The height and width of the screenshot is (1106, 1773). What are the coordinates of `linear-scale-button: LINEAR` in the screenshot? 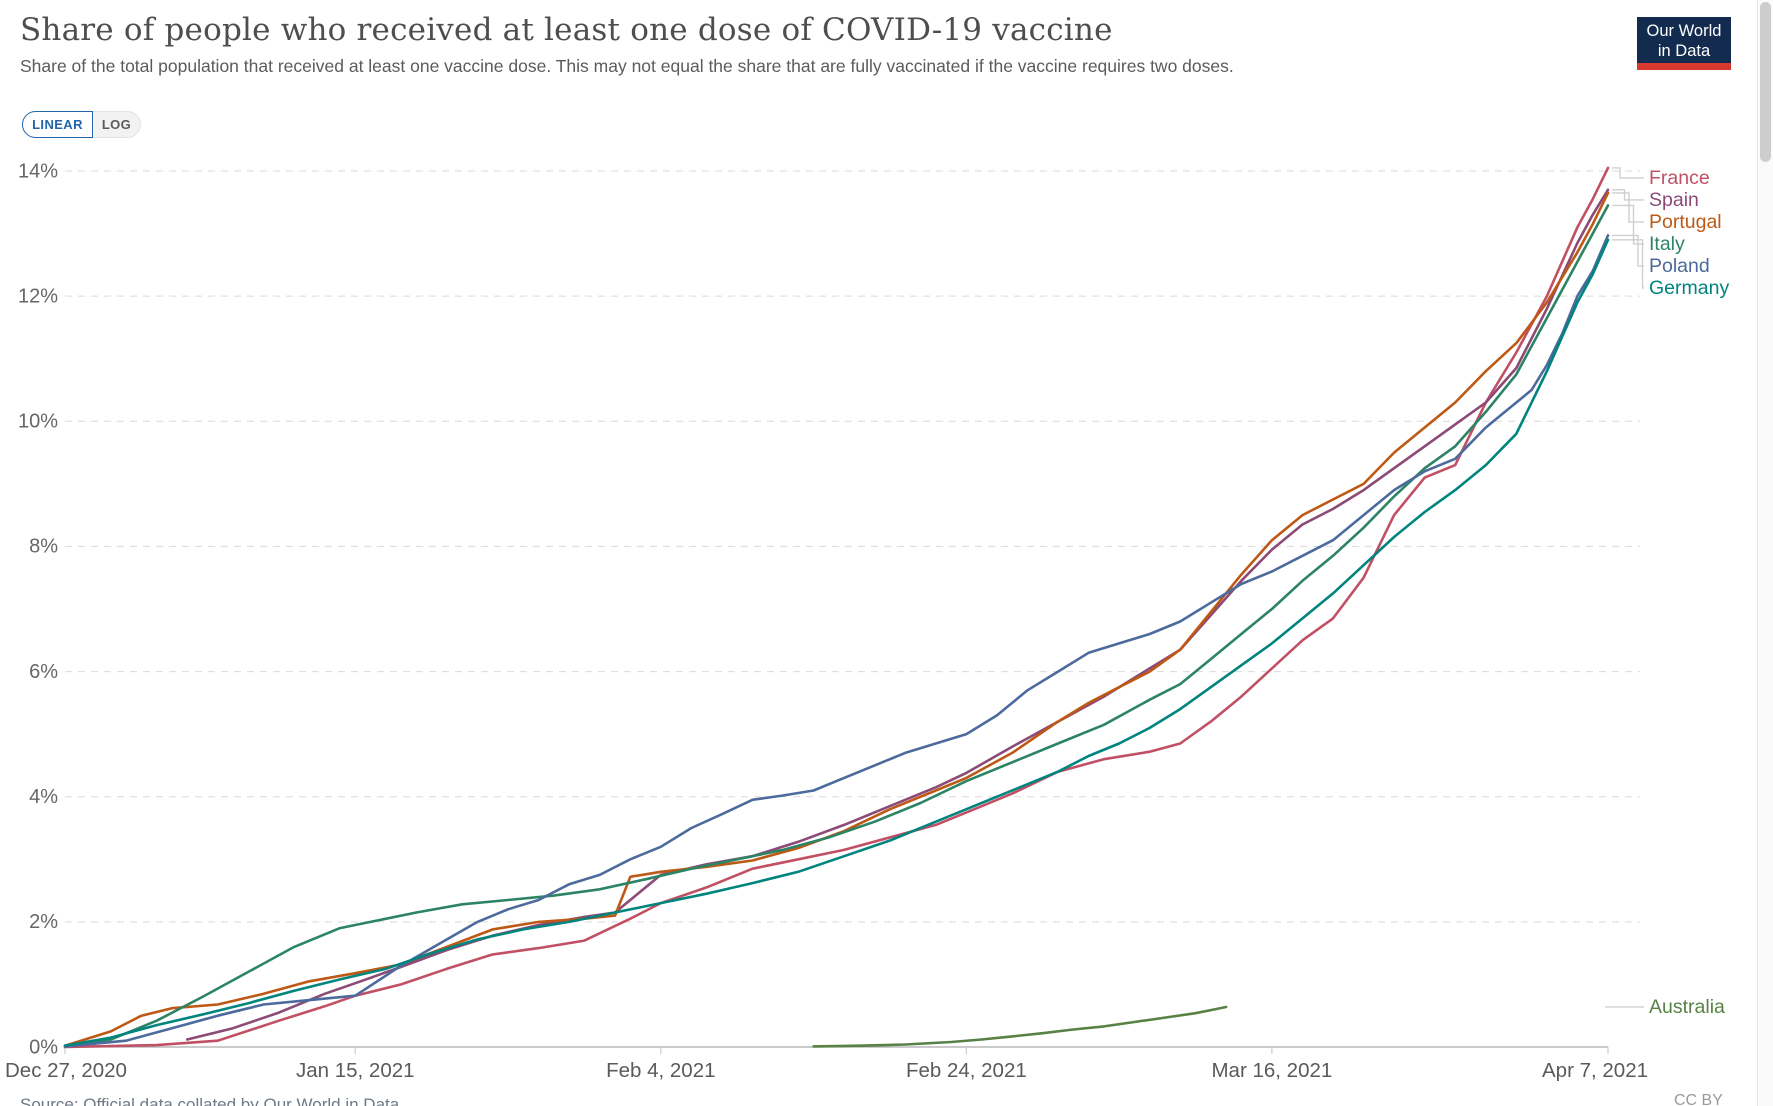 It's located at (57, 124).